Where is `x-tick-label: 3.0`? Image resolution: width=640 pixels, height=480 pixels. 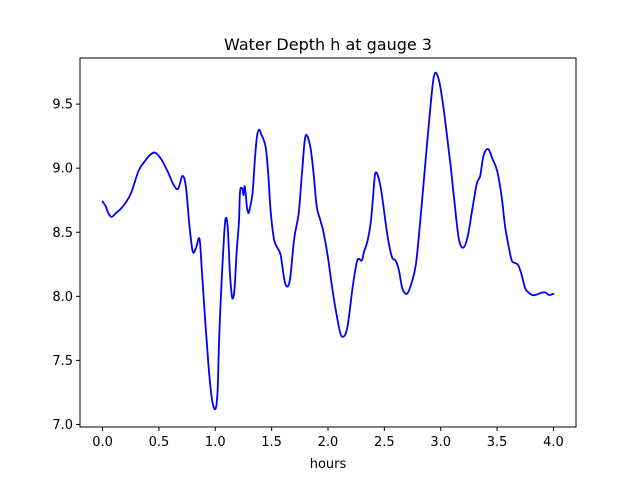
x-tick-label: 3.0 is located at coordinates (440, 442).